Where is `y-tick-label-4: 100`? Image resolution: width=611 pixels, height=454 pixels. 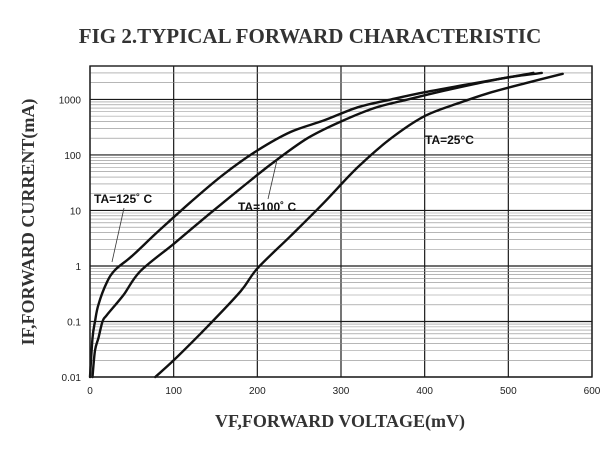
y-tick-label-4: 100 is located at coordinates (72, 156).